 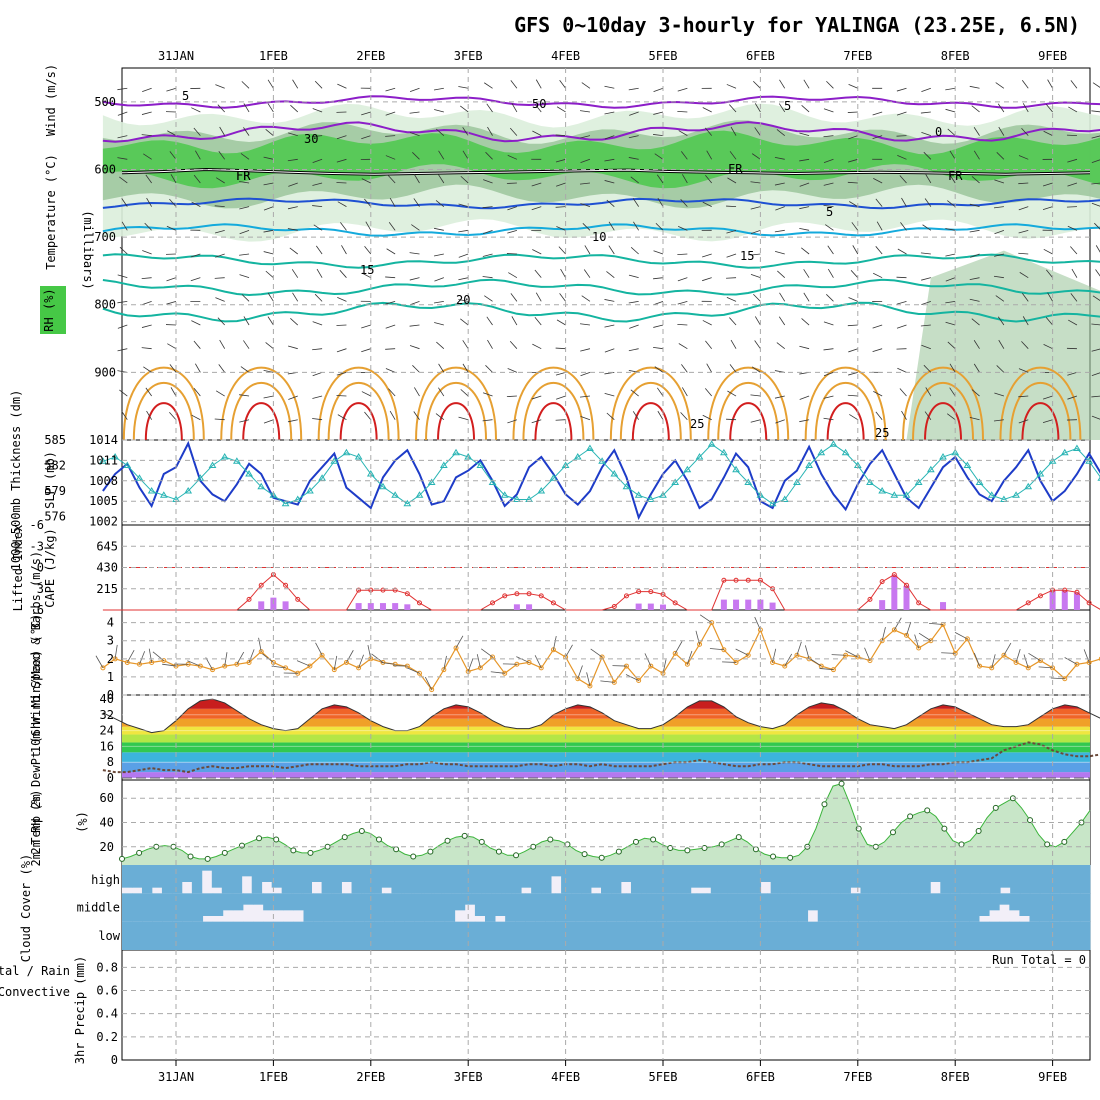 What do you see at coordinates (606, 1005) in the screenshot?
I see `panel-precip` at bounding box center [606, 1005].